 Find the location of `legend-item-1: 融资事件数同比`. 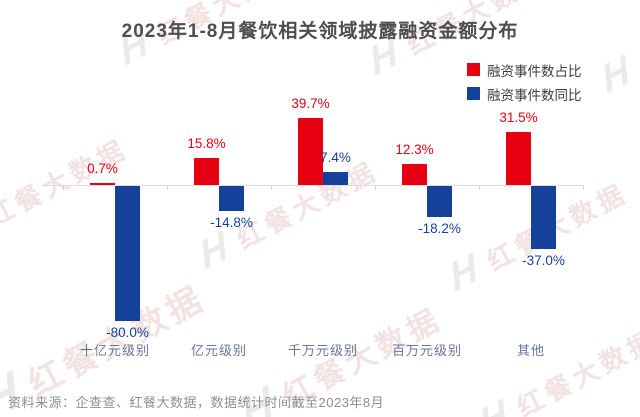

legend-item-1: 融资事件数同比 is located at coordinates (524, 94).